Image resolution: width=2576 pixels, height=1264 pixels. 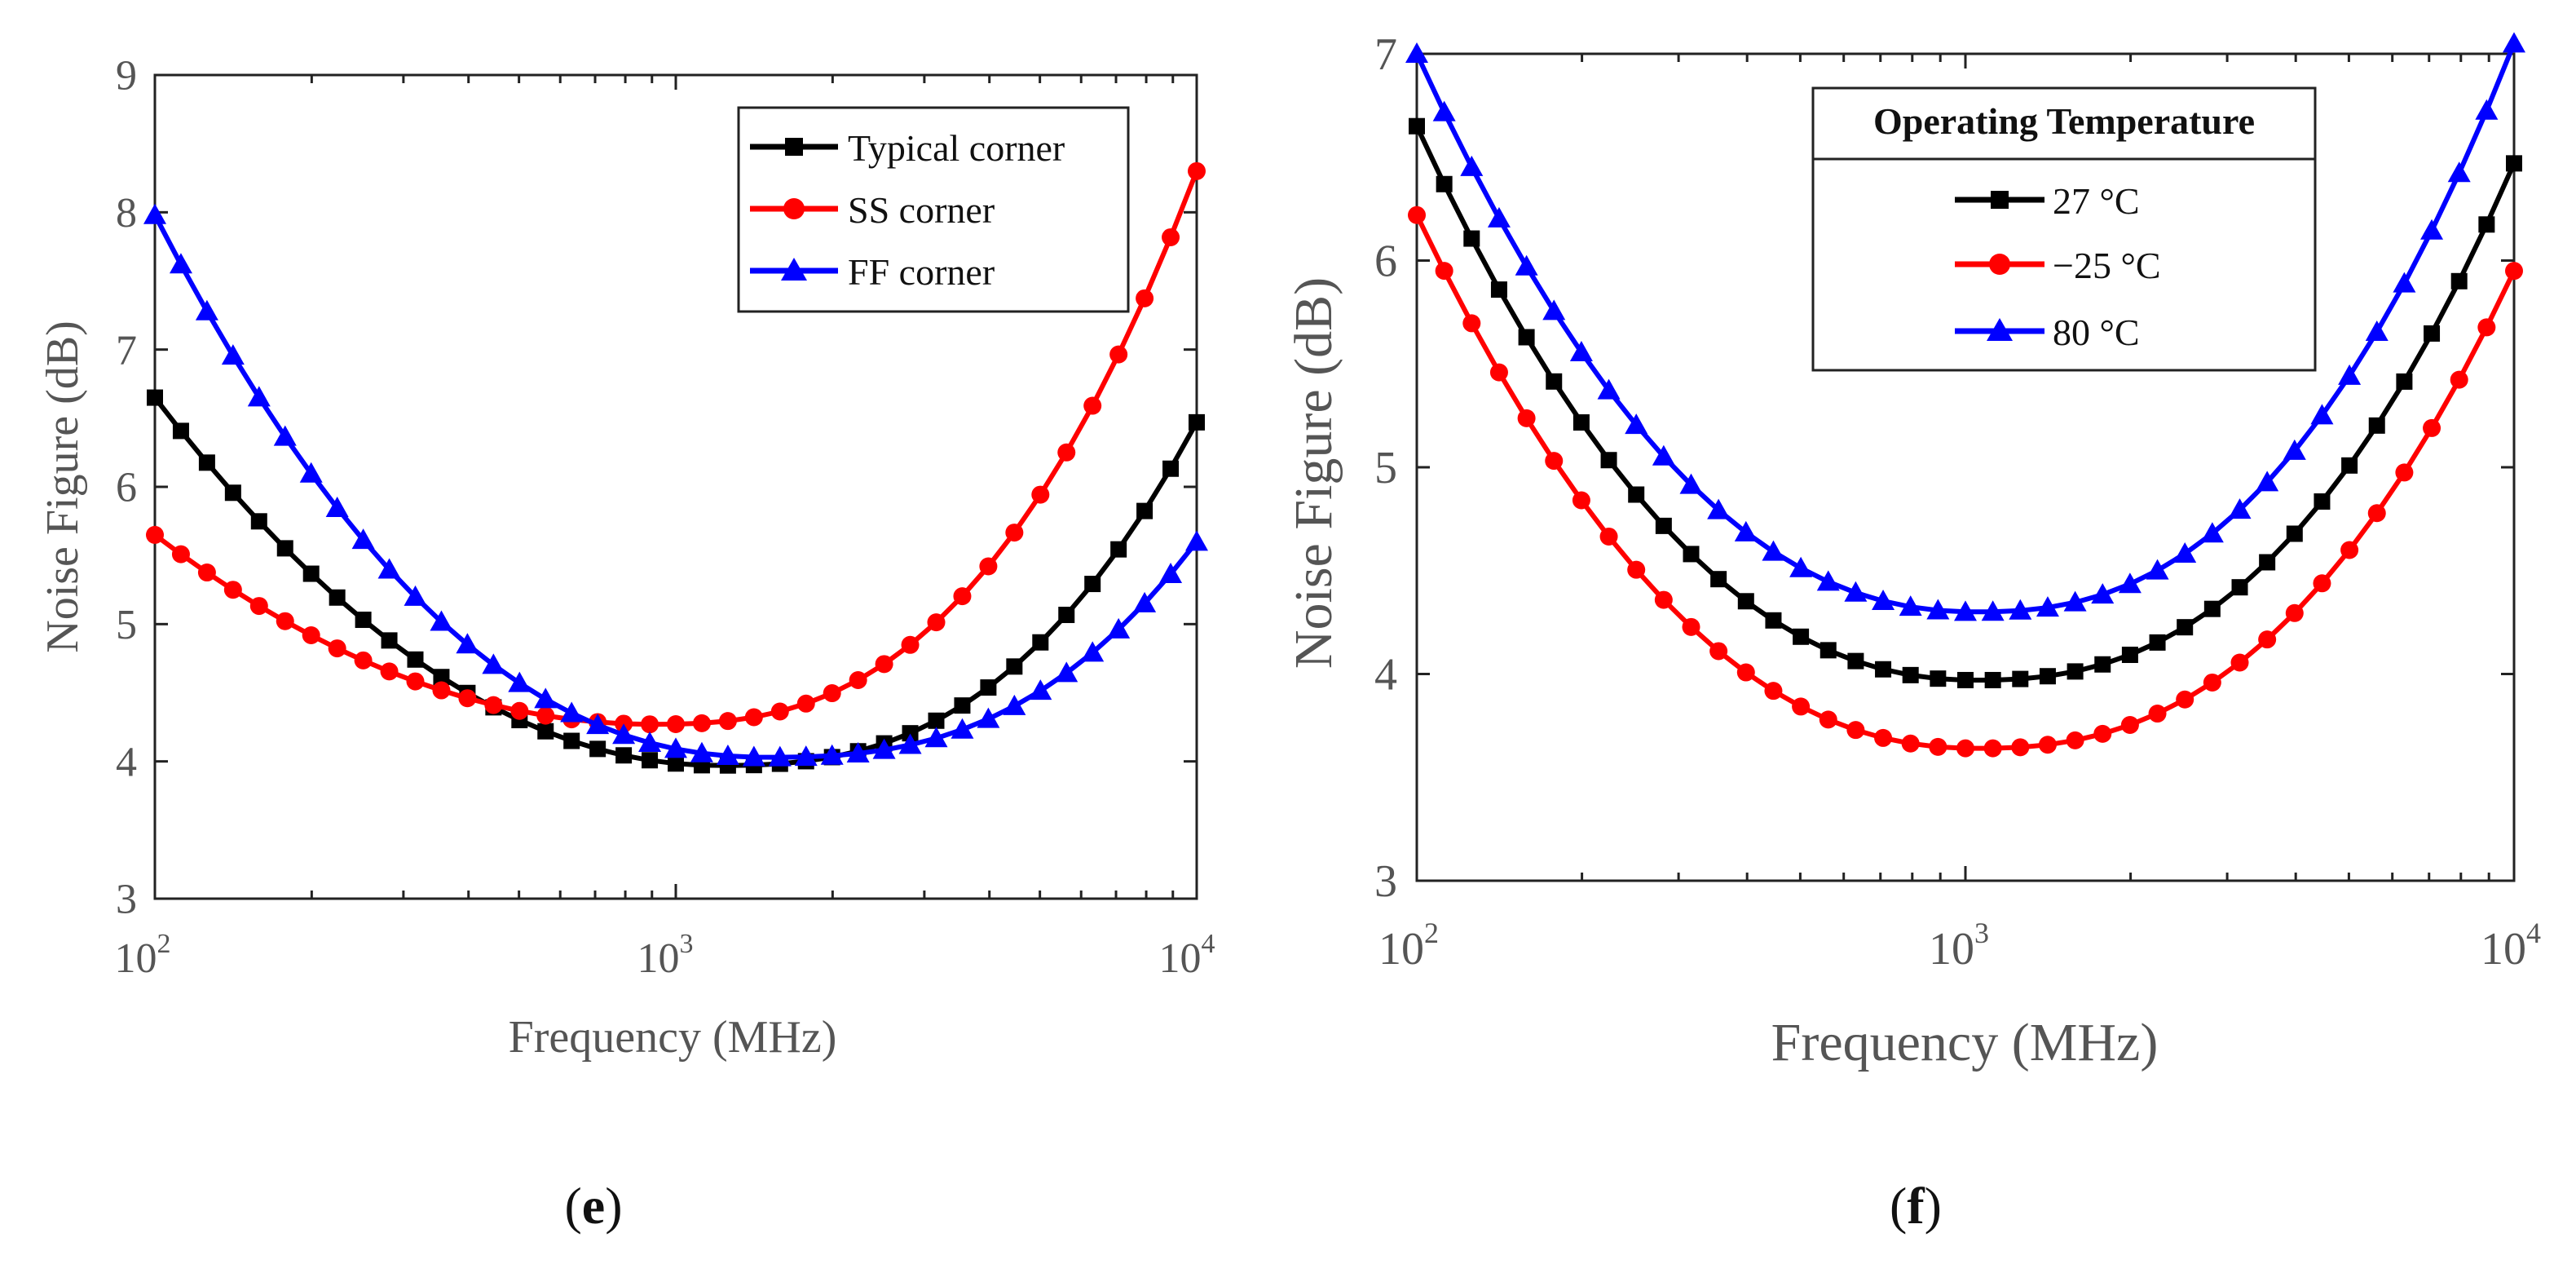 I want to click on legend-label: −25 °C, so click(x=2107, y=265).